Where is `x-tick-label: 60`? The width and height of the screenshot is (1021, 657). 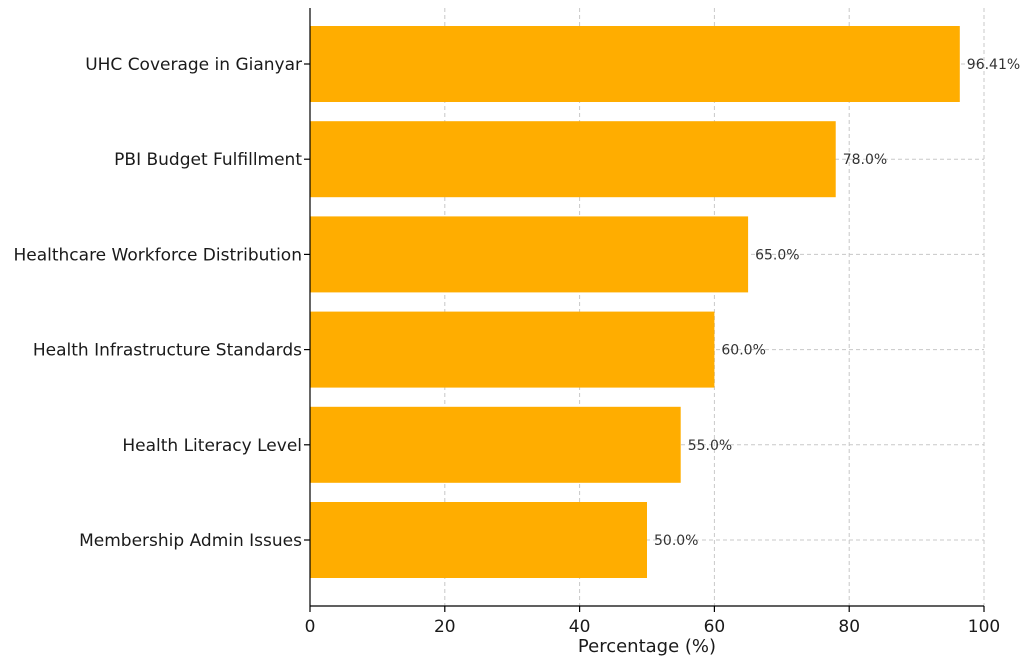
x-tick-label: 60 is located at coordinates (715, 627).